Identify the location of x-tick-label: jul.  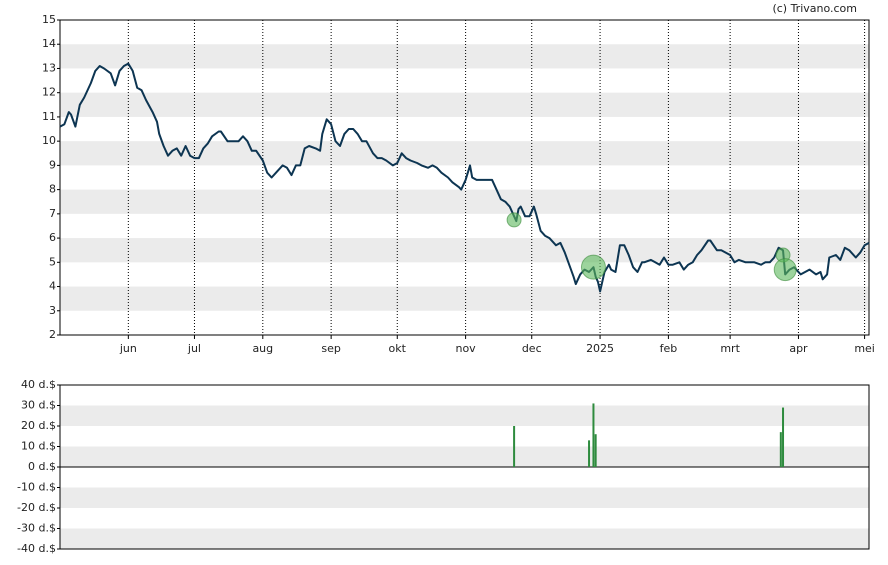
(194, 348).